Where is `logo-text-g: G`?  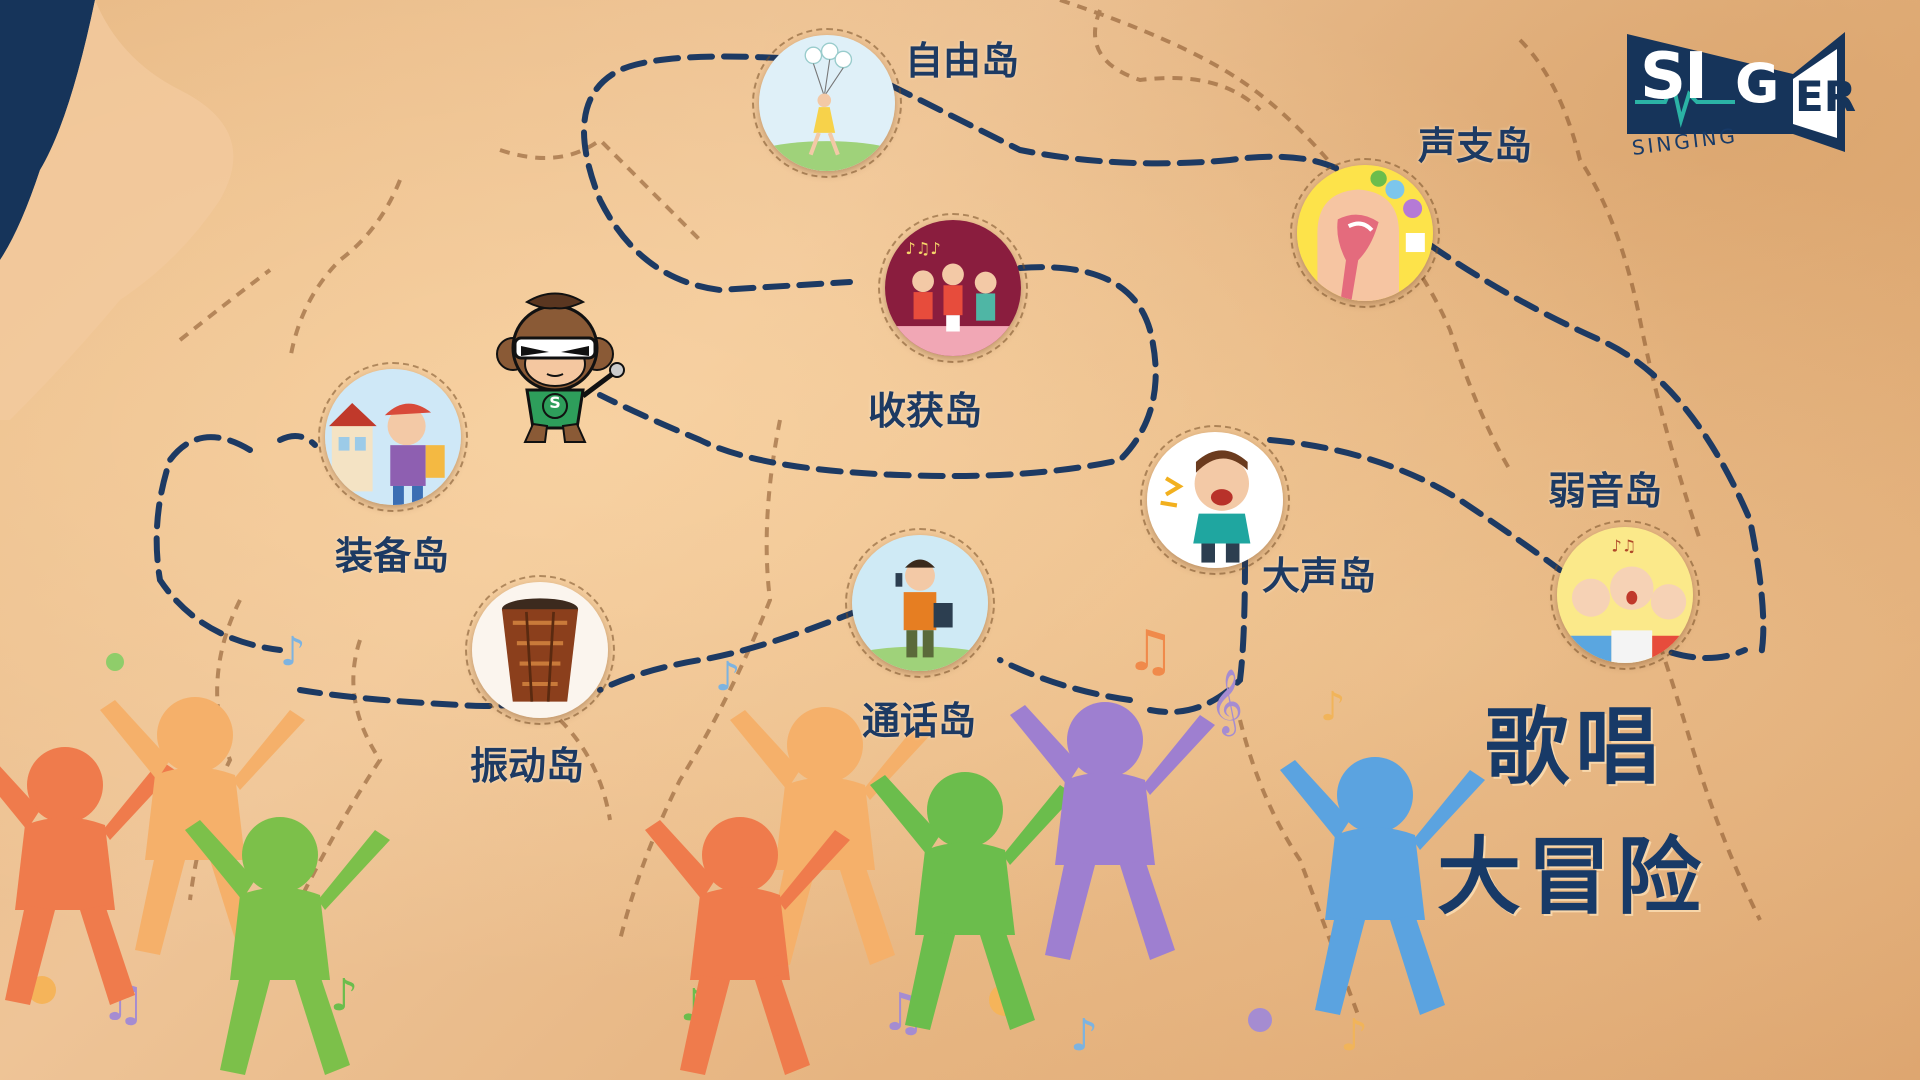
logo-text-g: G is located at coordinates (1757, 83).